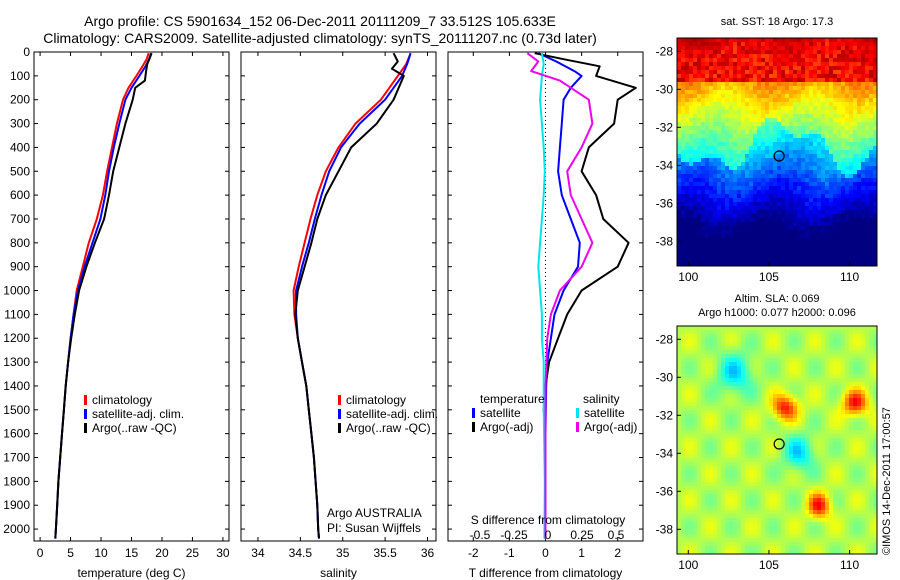 This screenshot has width=900, height=580. What do you see at coordinates (616, 535) in the screenshot?
I see `top-x-tick-label: 0.5` at bounding box center [616, 535].